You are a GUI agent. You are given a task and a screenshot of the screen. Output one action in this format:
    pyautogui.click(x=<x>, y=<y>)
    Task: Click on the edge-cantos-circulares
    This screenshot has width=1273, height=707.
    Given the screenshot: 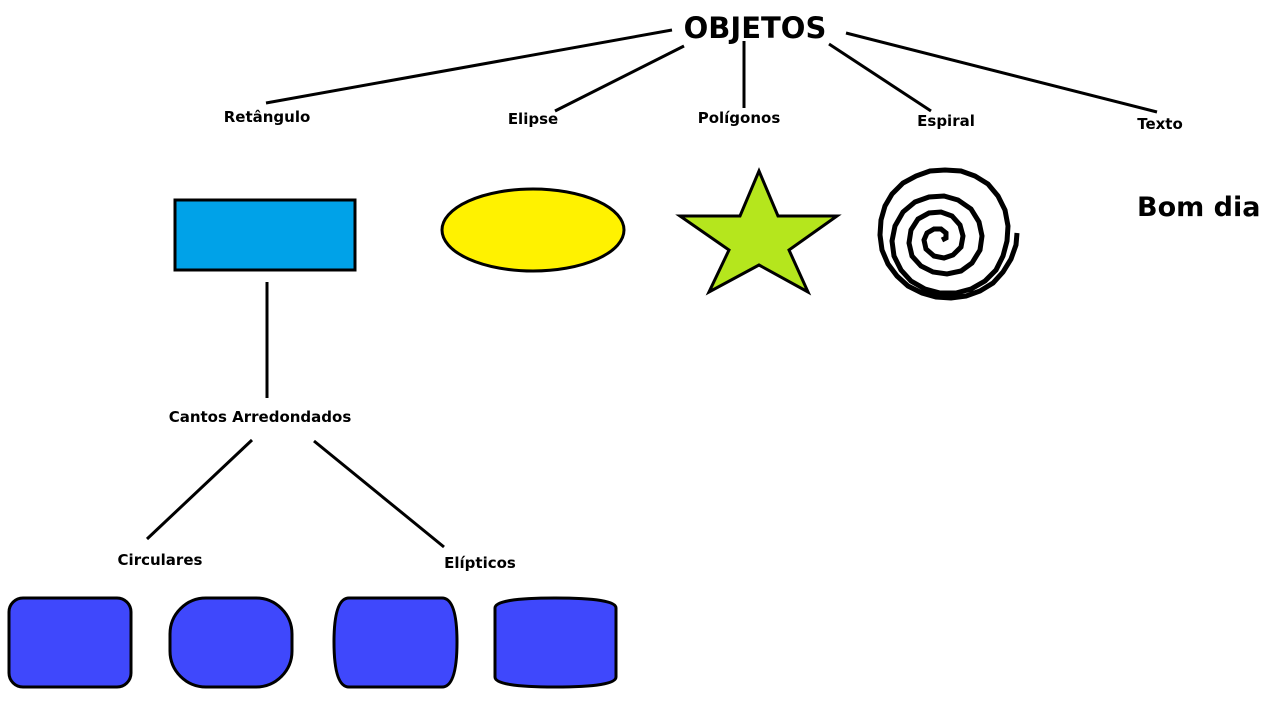 What is the action you would take?
    pyautogui.click(x=199, y=489)
    